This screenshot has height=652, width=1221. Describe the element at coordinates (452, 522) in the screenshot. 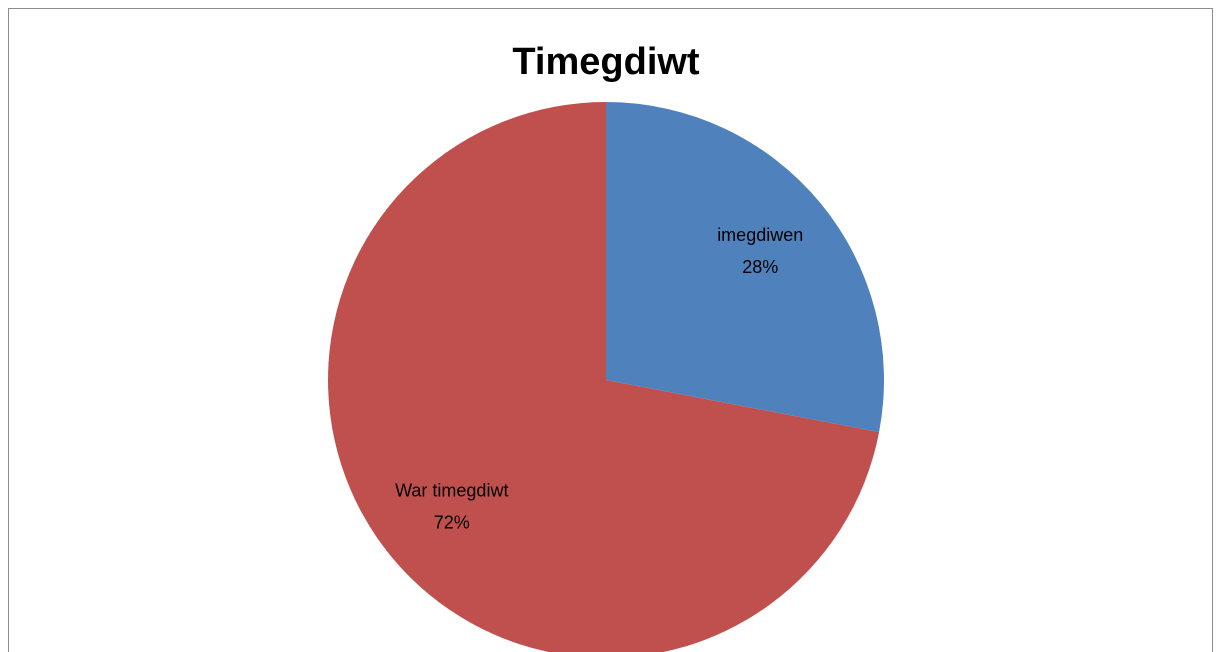

I see `slice-value-label: 72%` at that location.